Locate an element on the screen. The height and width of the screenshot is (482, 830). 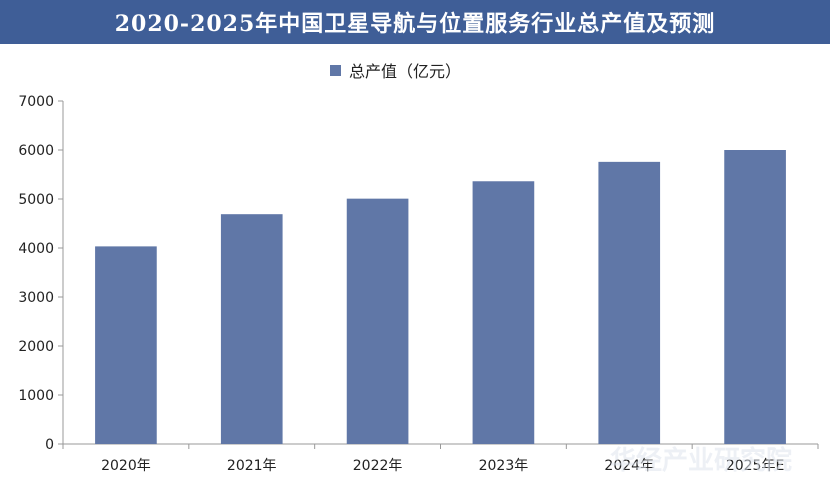
legend: 总产值（亿元） is located at coordinates (395, 70).